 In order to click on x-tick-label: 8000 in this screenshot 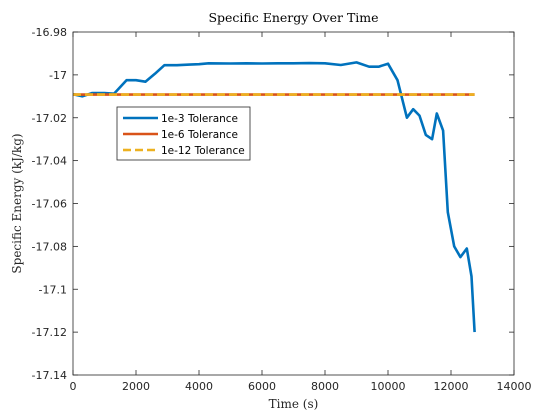, I will do `click(325, 386)`.